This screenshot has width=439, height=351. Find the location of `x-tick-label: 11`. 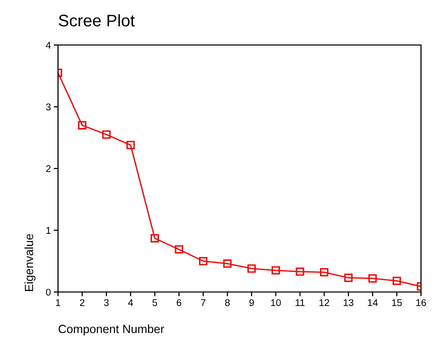

x-tick-label: 11 is located at coordinates (300, 302).